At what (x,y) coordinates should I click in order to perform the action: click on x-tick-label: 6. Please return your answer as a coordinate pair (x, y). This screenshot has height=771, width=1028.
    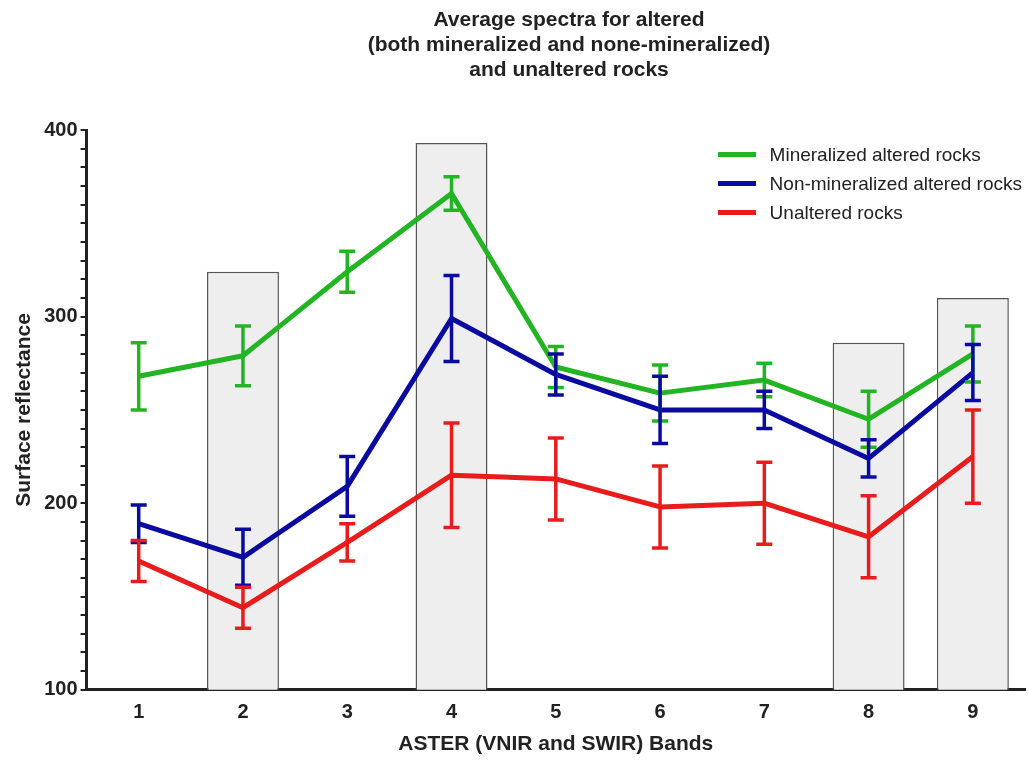
    Looking at the image, I should click on (660, 711).